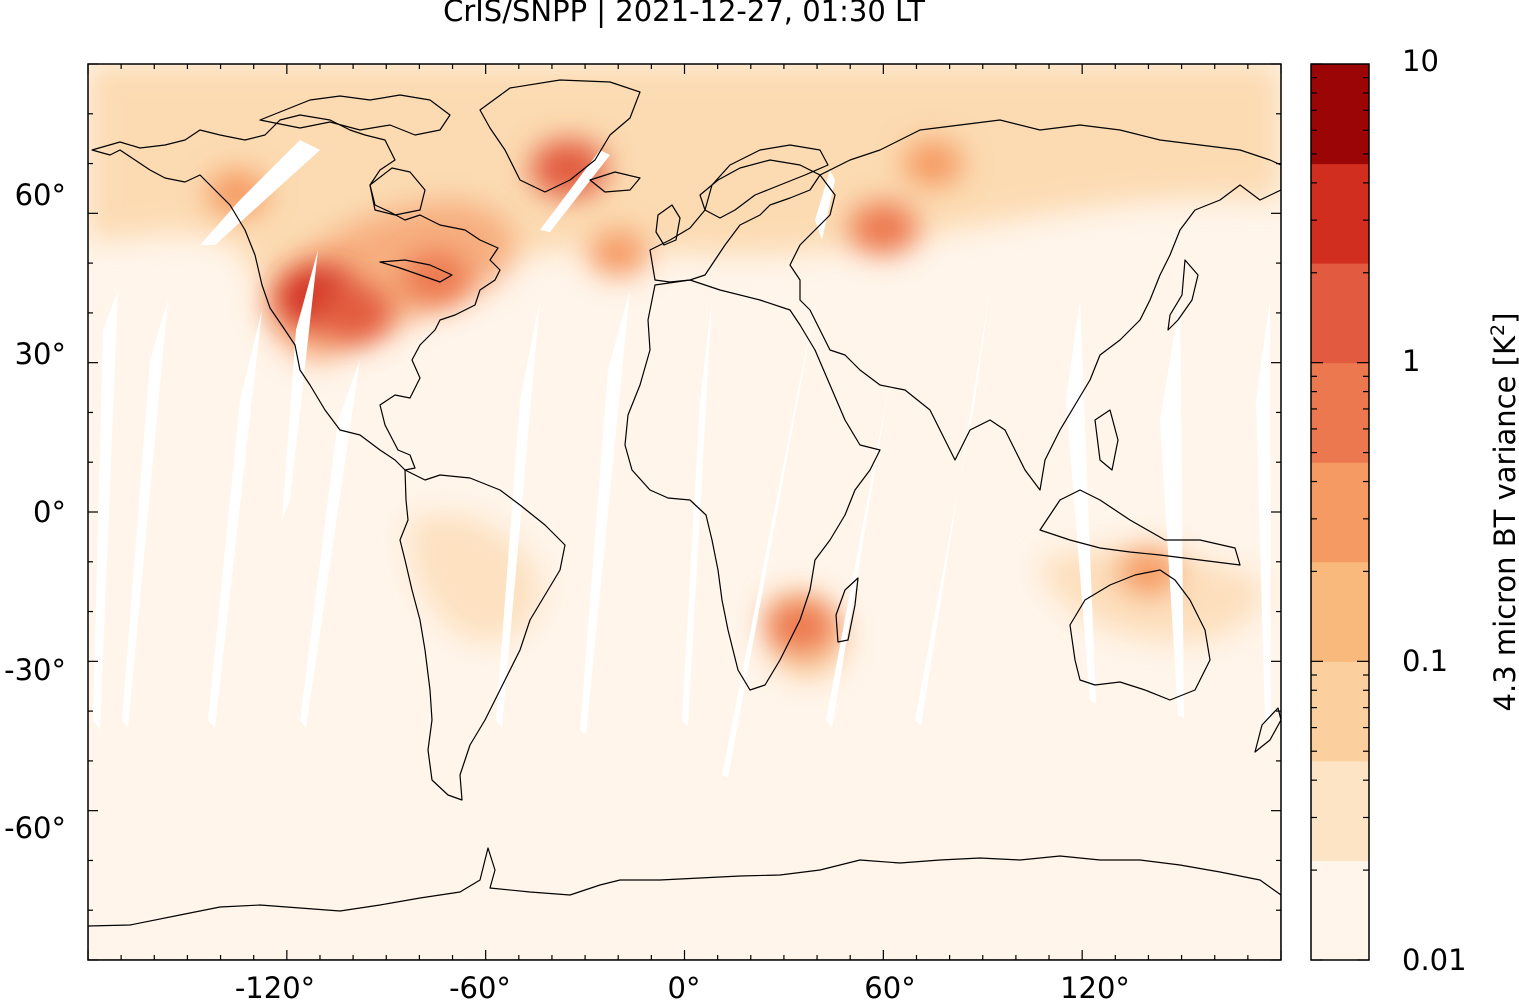 The width and height of the screenshot is (1519, 1002). Describe the element at coordinates (416, 271) in the screenshot. I see `great-lakes-coastline` at that location.